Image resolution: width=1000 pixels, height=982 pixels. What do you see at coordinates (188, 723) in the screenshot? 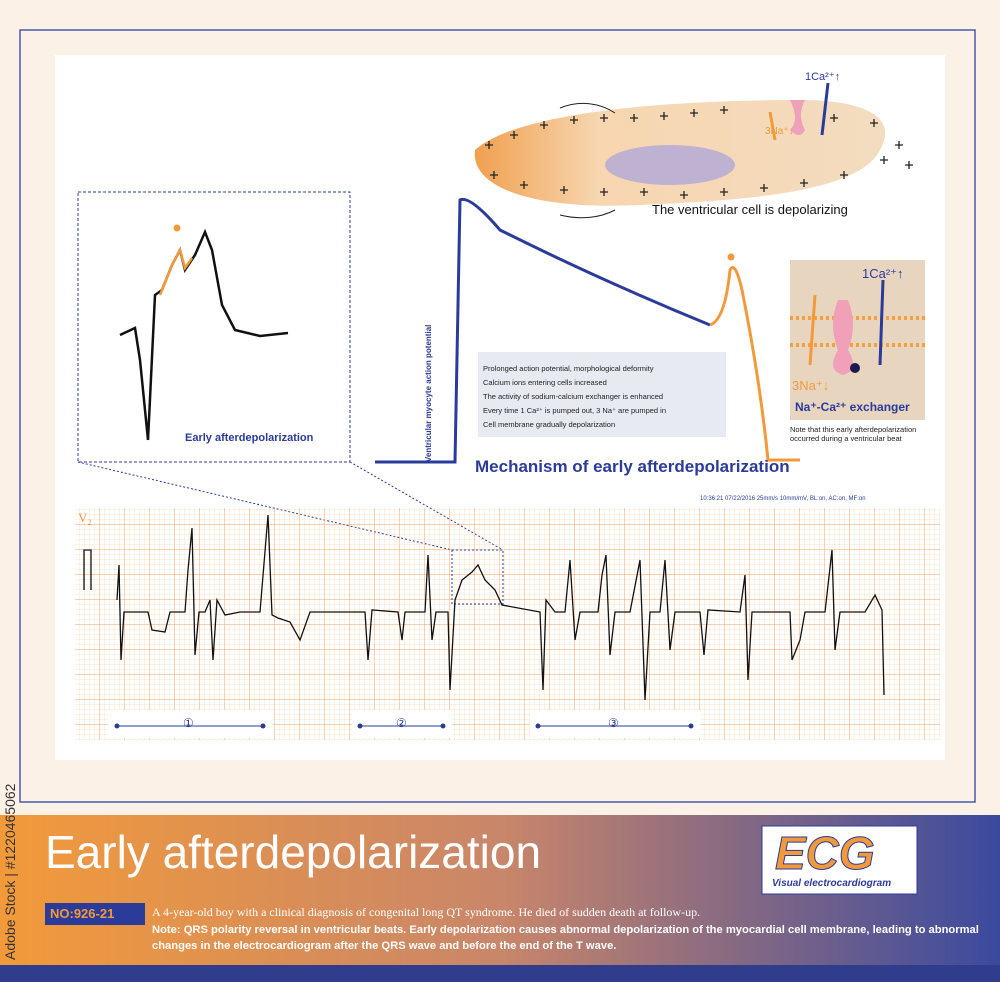
I see `segment-label: ①` at bounding box center [188, 723].